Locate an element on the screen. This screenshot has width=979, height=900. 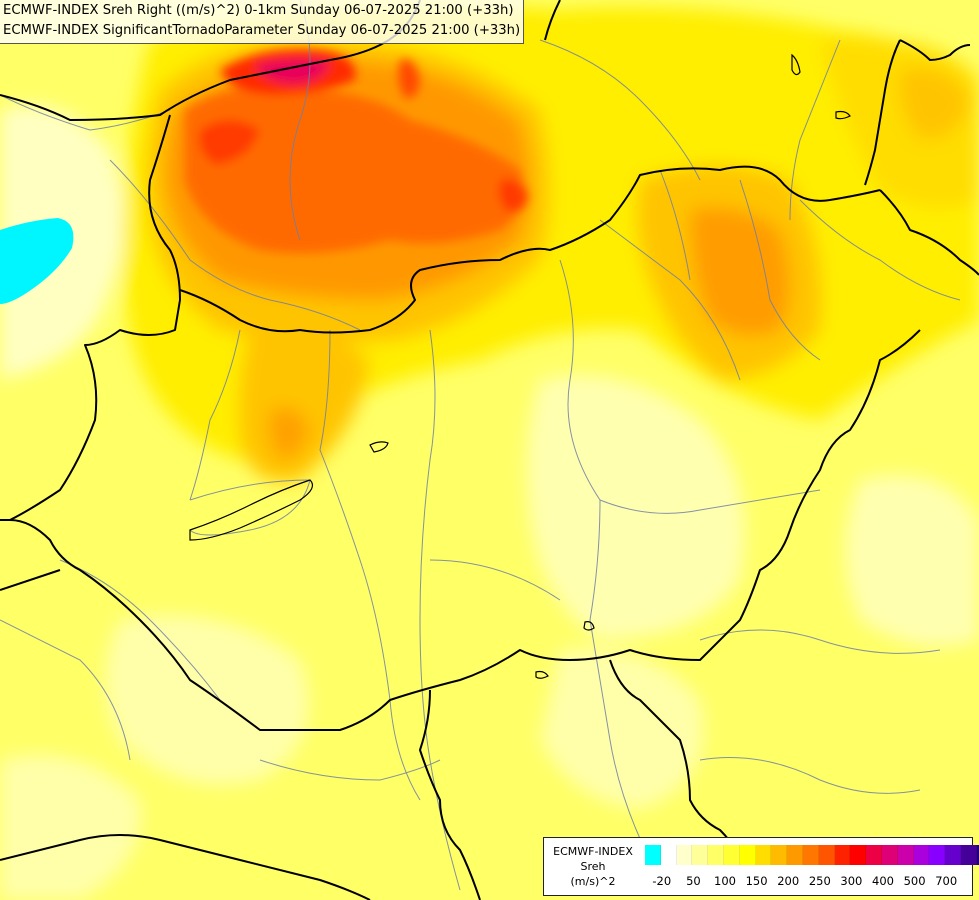
legend-title-parameter: Sreh is located at coordinates (593, 866).